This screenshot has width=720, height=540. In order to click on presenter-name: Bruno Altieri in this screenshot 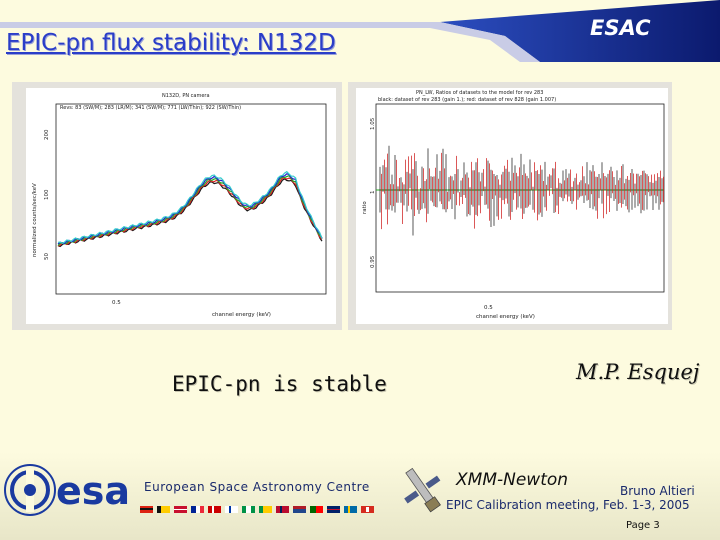, I will do `click(657, 491)`.